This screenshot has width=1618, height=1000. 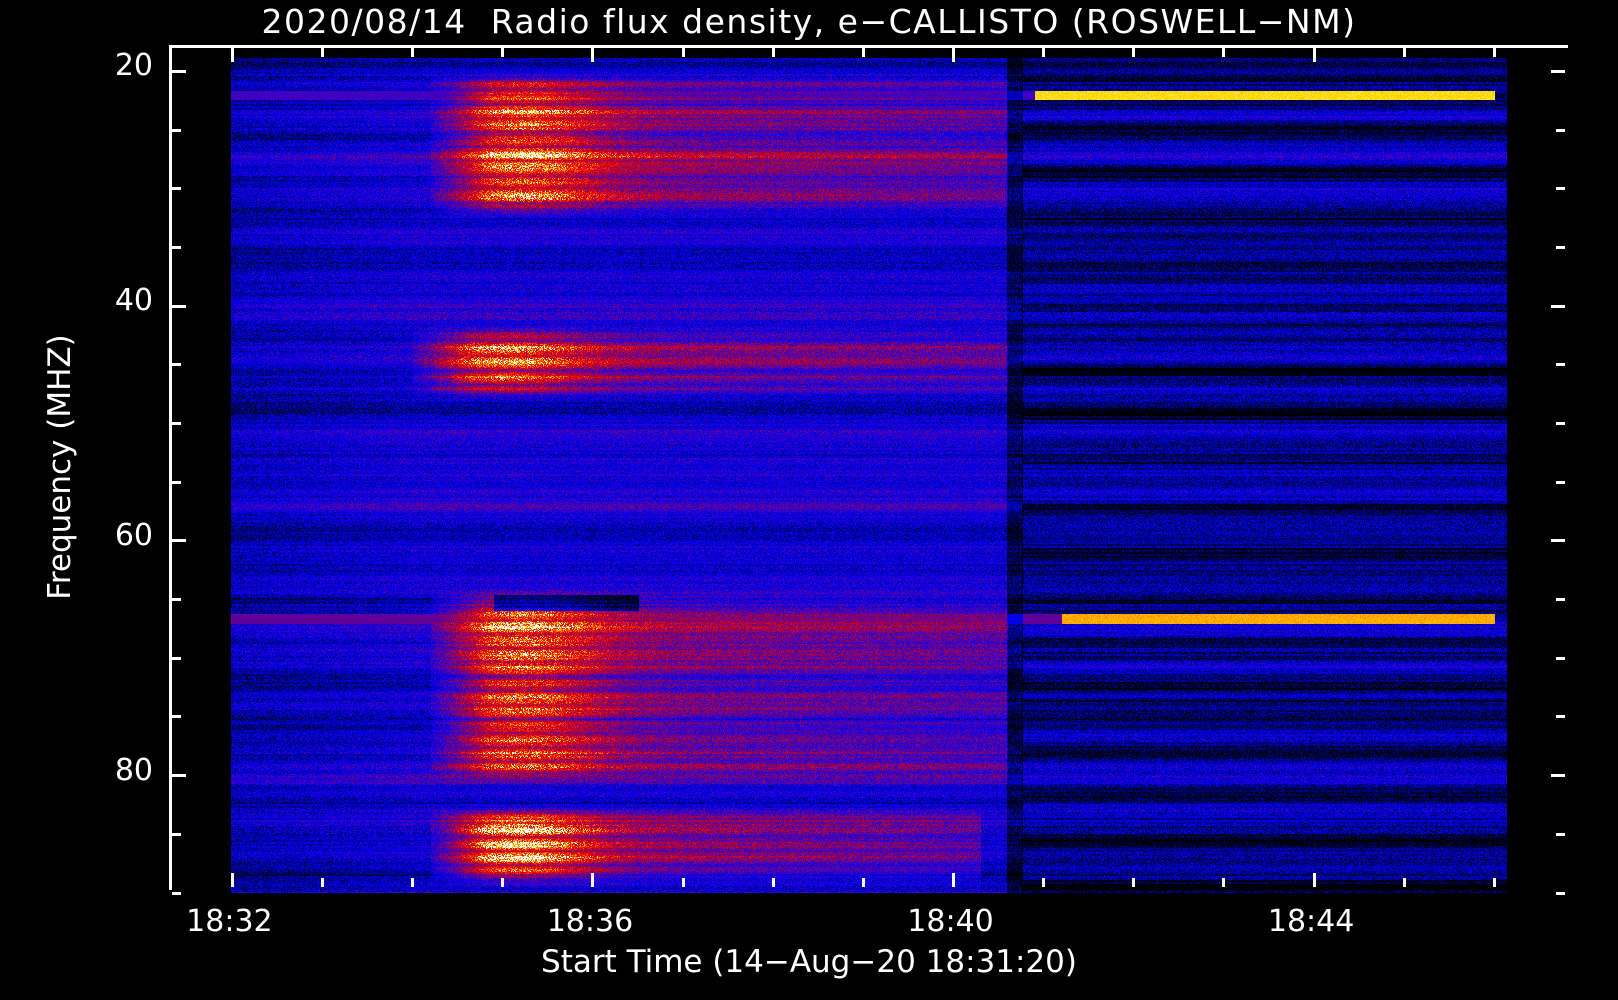 What do you see at coordinates (133, 301) in the screenshot?
I see `y-tick-label-40: 40` at bounding box center [133, 301].